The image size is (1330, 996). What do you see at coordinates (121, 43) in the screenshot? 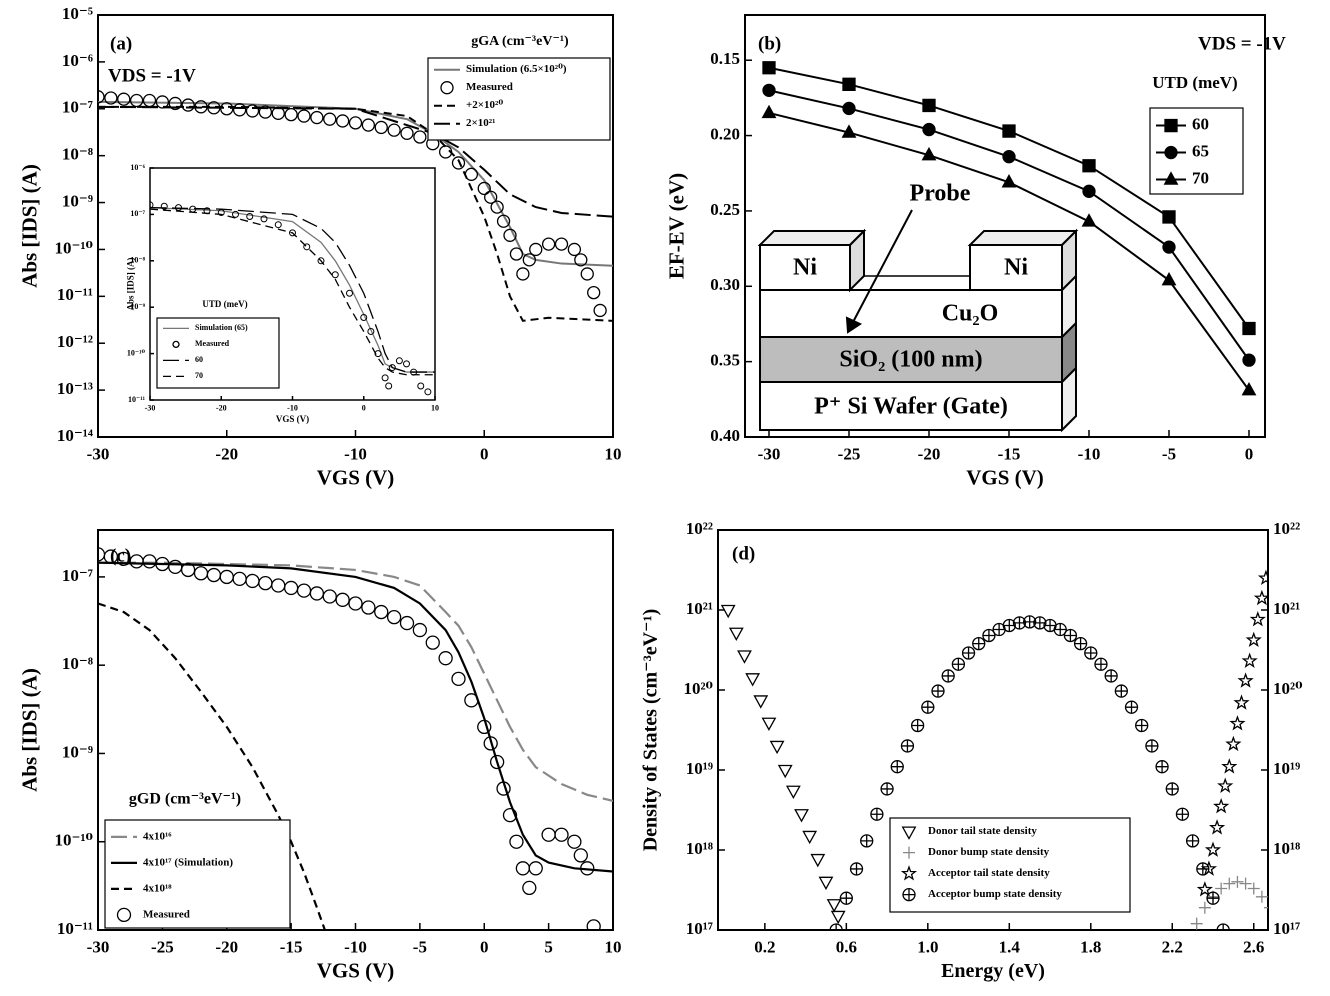
I see `panel-label: (a)` at bounding box center [121, 43].